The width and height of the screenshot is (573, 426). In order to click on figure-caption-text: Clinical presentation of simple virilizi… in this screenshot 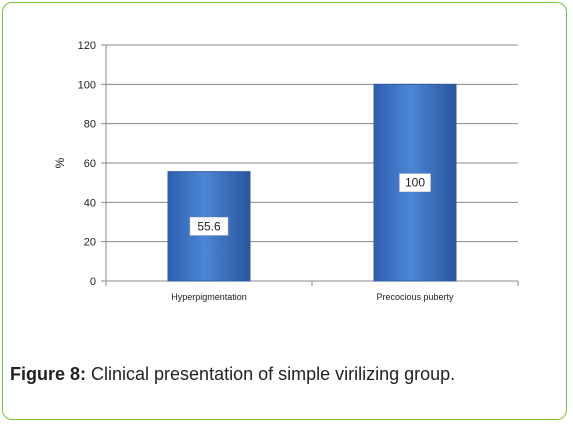, I will do `click(271, 374)`.